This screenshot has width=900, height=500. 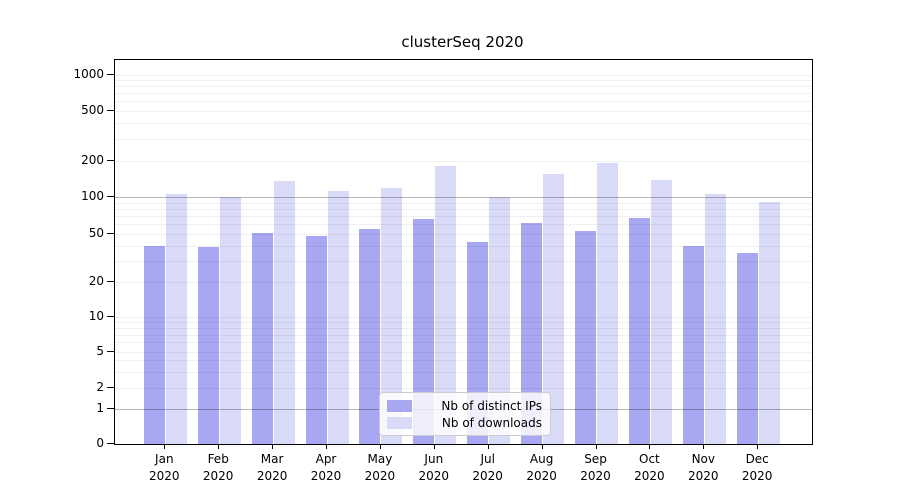 What do you see at coordinates (164, 468) in the screenshot?
I see `x-tick-label-jan: Jan 2020` at bounding box center [164, 468].